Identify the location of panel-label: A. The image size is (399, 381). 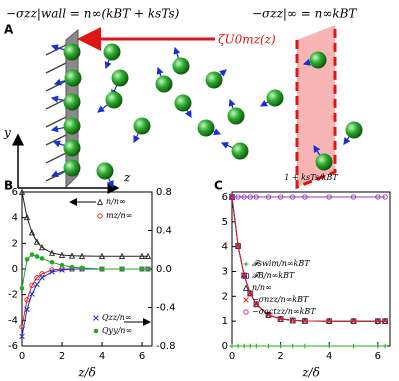
(9, 30).